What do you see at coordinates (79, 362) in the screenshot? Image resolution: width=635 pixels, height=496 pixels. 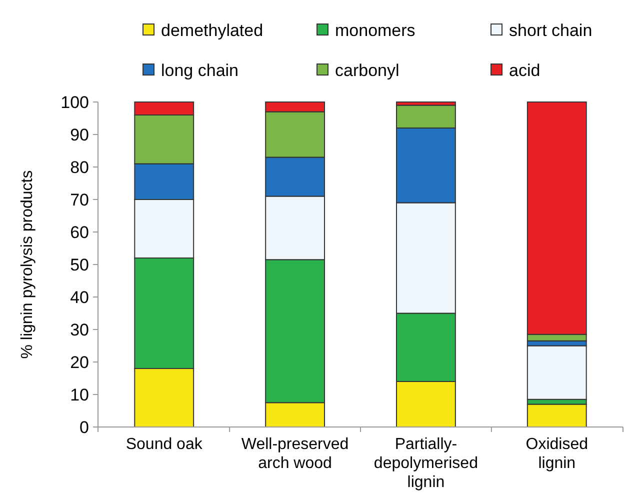 I see `y-tick-label: 20` at bounding box center [79, 362].